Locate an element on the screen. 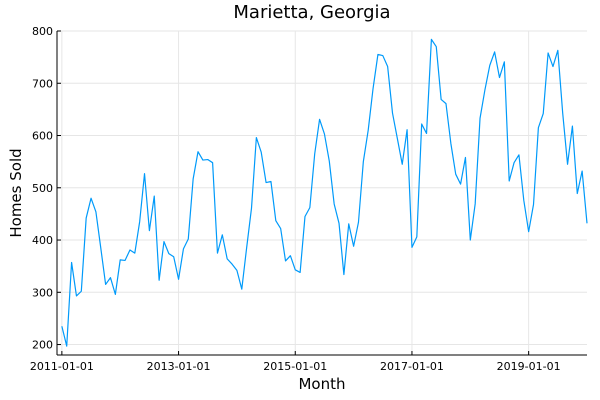 The image size is (600, 400). y-tick-label: 700 is located at coordinates (42, 83).